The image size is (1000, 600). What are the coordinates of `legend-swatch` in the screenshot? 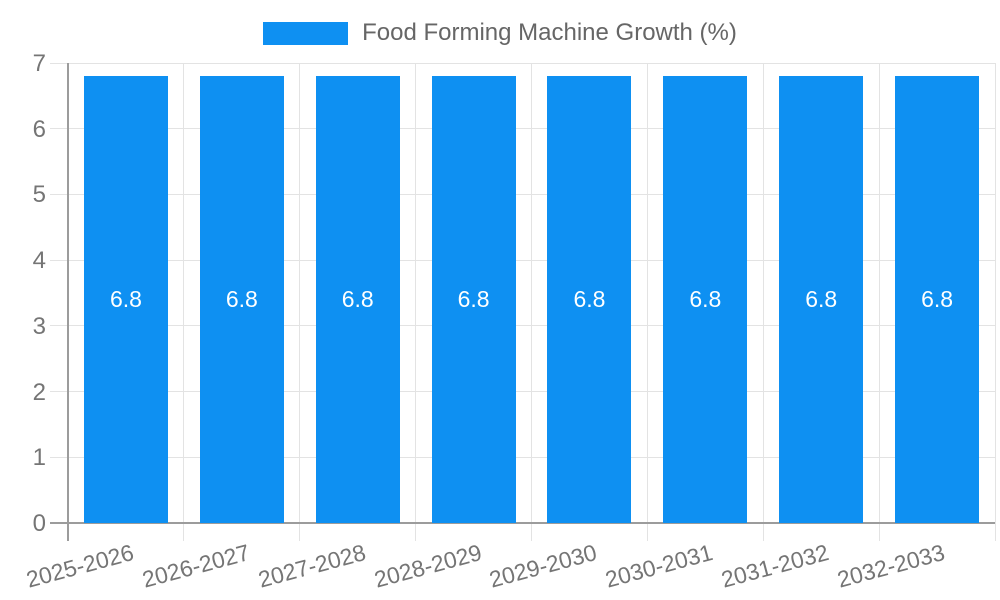 It's located at (306, 33).